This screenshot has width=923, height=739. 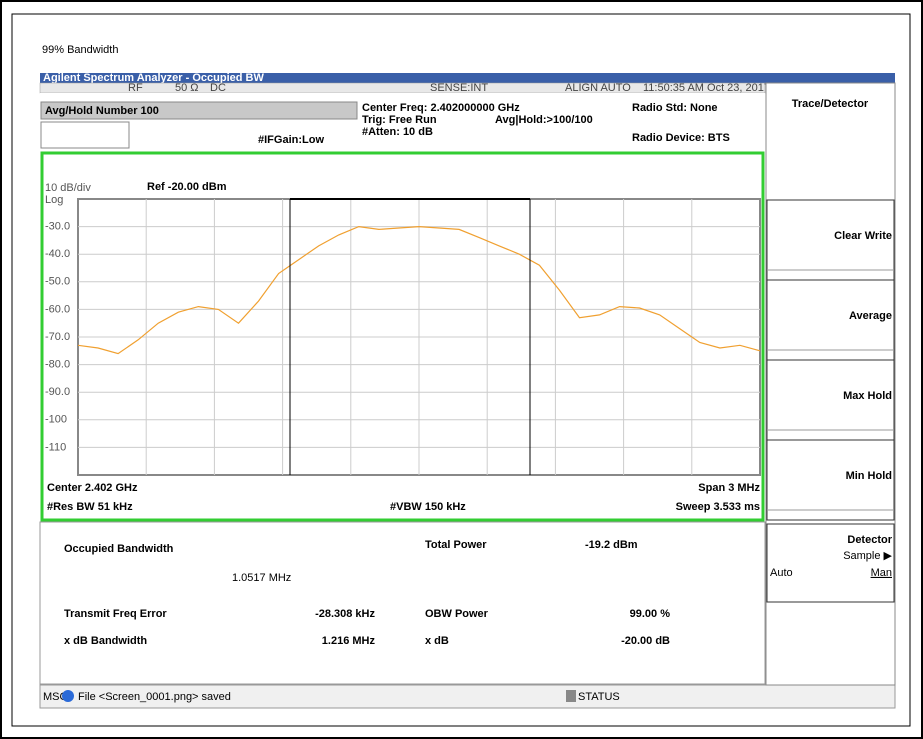 I want to click on freq-error-value: -28.308 kHz, so click(x=345, y=614).